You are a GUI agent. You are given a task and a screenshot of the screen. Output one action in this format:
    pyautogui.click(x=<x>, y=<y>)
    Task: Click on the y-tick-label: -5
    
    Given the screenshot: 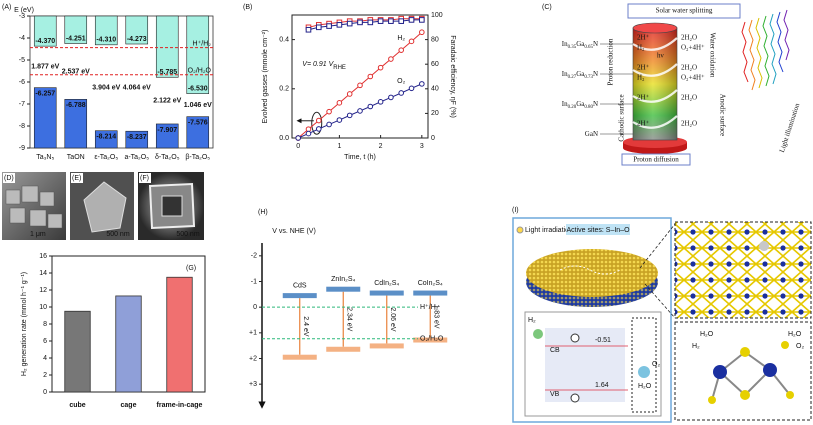 What is the action you would take?
    pyautogui.click(x=22, y=60)
    